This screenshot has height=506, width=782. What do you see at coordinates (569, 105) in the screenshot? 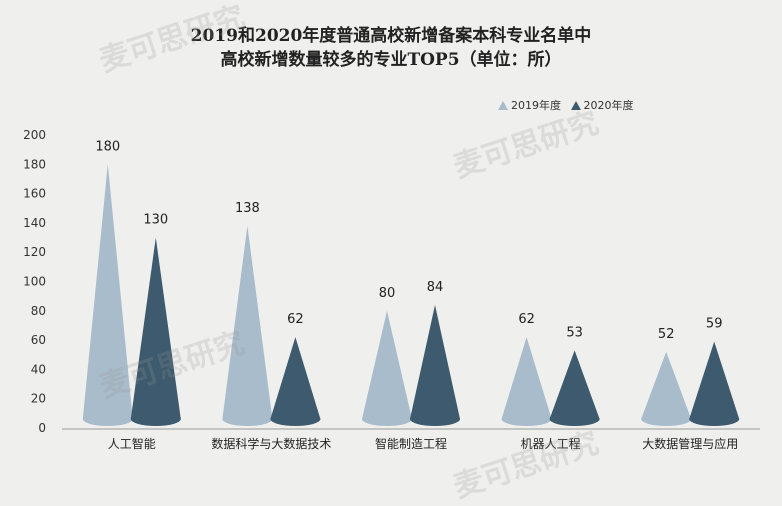
I see `legend: 2019年度 2020年度` at bounding box center [569, 105].